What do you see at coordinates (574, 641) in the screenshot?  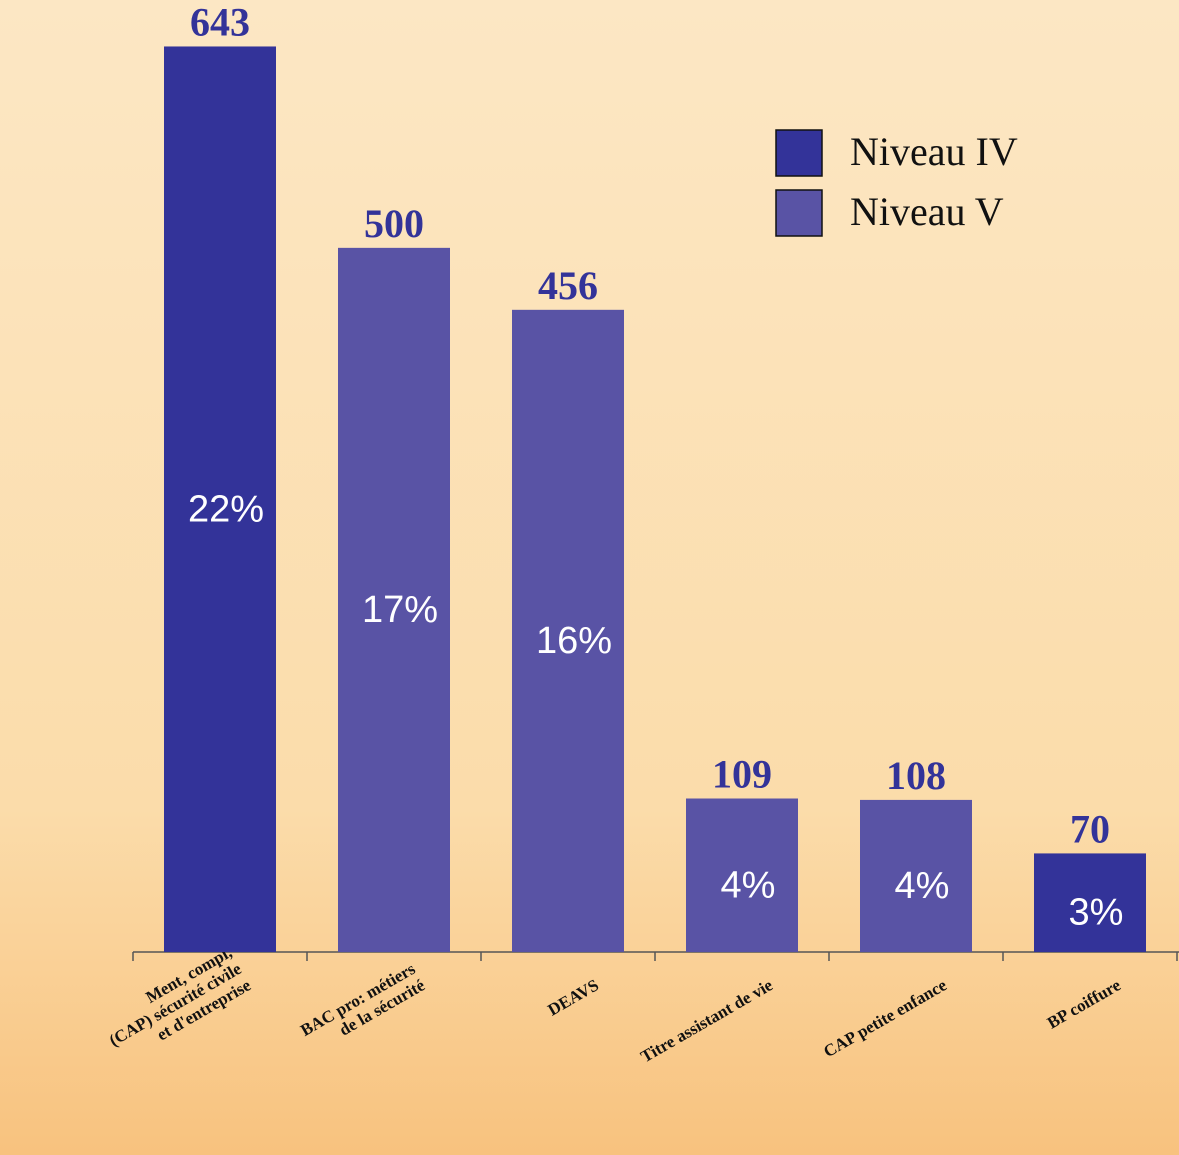 I see `share-label: 16%` at bounding box center [574, 641].